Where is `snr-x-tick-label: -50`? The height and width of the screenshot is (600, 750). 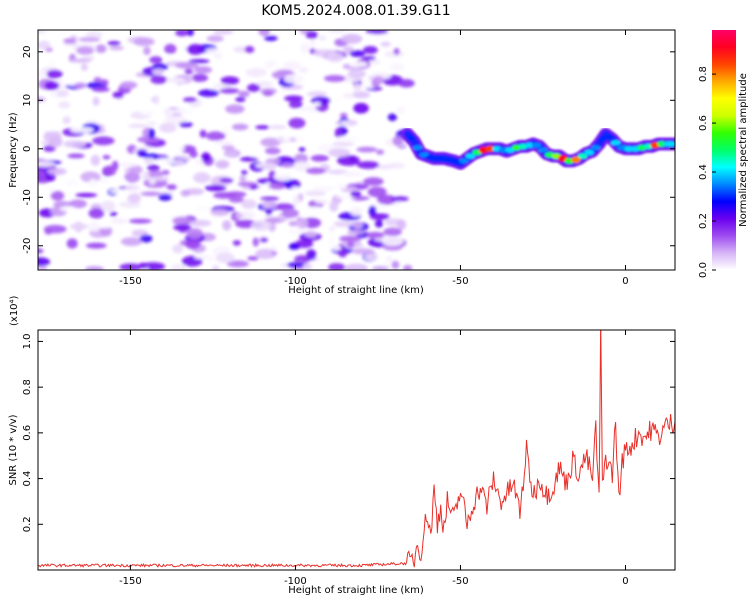
snr-x-tick-label: -50 is located at coordinates (460, 581).